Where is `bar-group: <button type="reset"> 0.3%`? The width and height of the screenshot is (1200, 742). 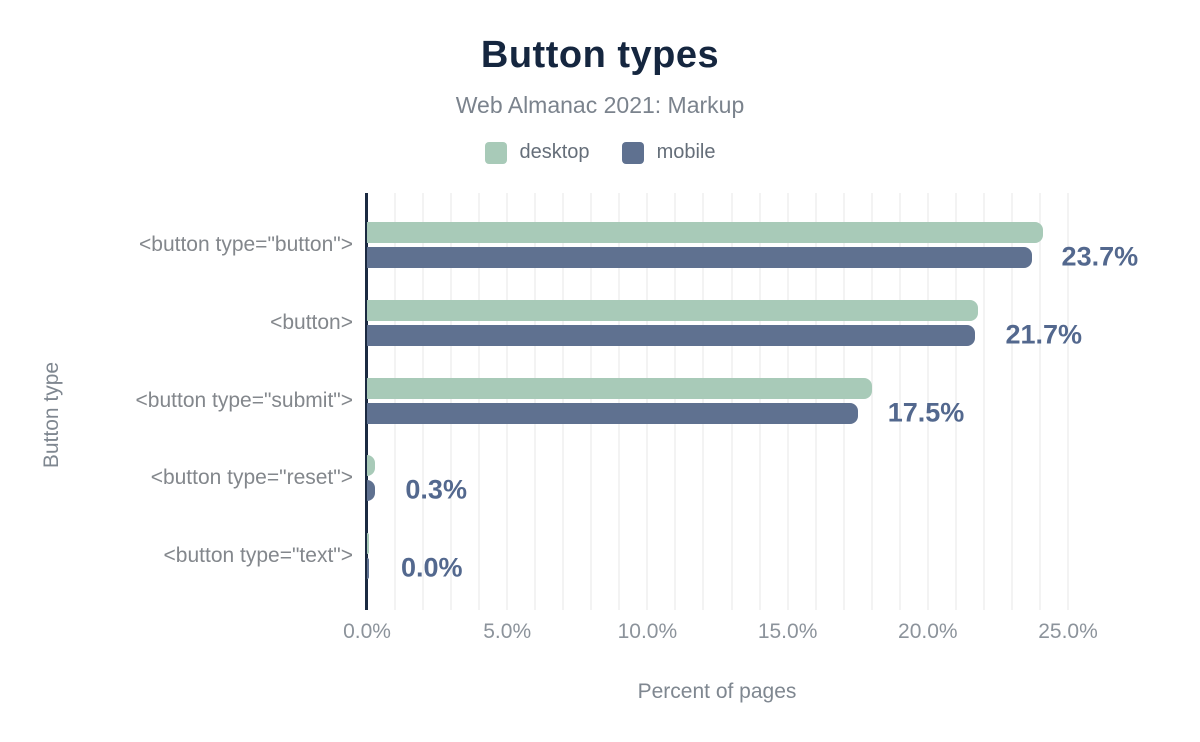 bar-group: <button type="reset"> 0.3% is located at coordinates (609, 480).